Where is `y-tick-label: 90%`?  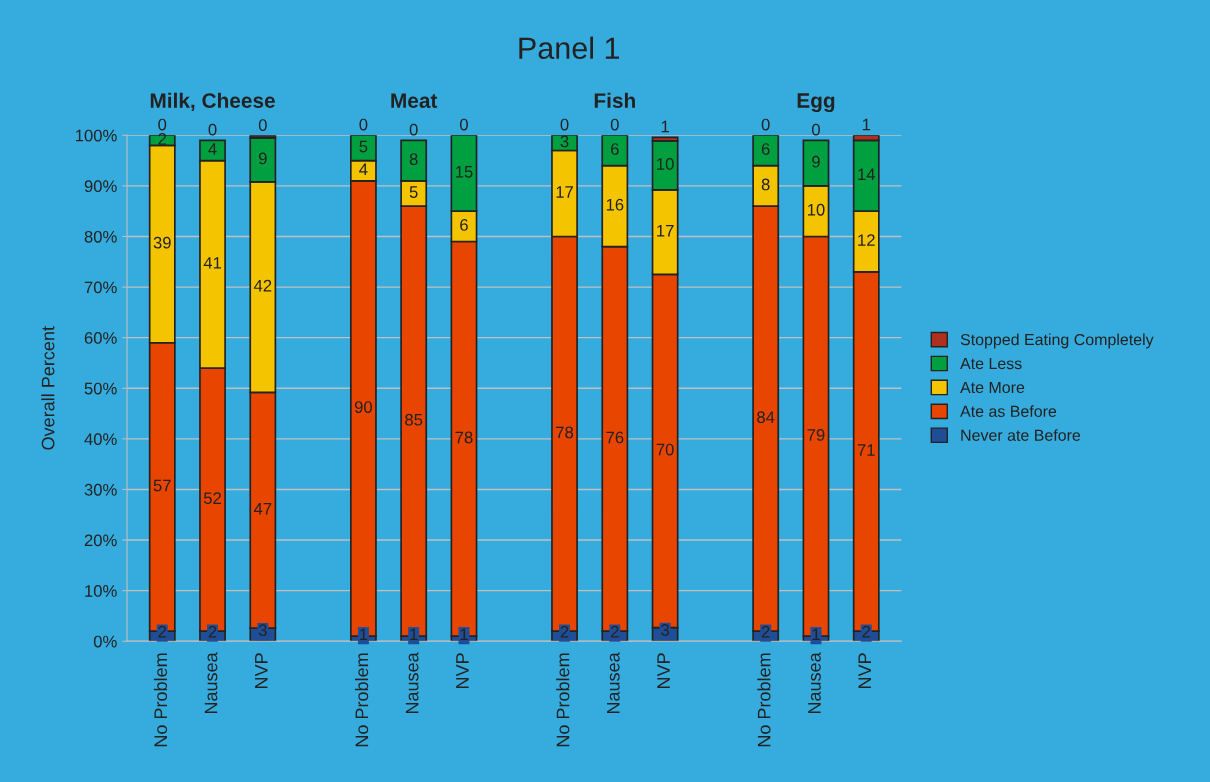 y-tick-label: 90% is located at coordinates (100, 186).